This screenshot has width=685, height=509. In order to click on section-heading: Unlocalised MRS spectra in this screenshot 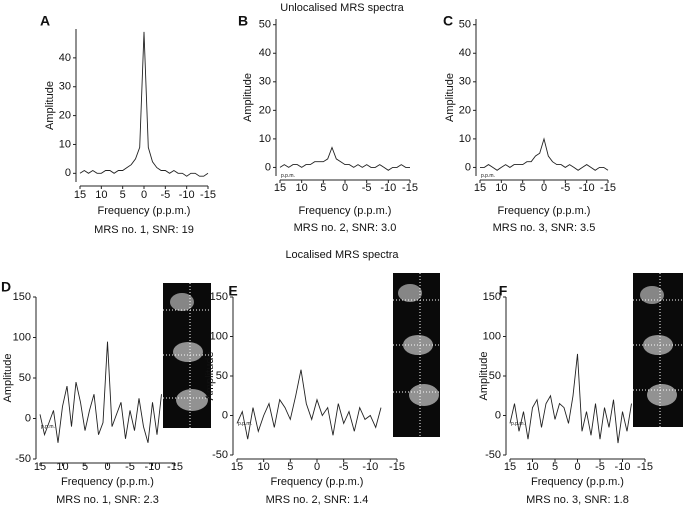, I will do `click(342, 8)`.